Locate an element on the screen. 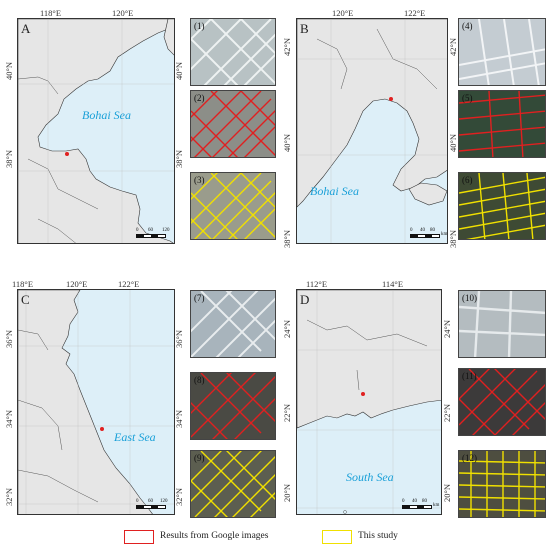  thumb-google-outlined: (5) is located at coordinates (502, 124).